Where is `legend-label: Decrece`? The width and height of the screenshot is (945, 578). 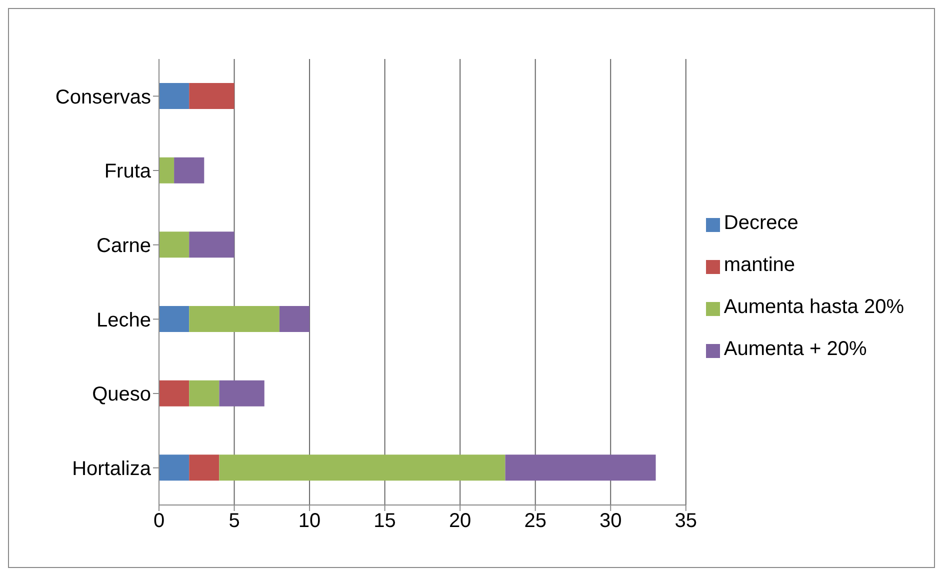 legend-label: Decrece is located at coordinates (761, 223).